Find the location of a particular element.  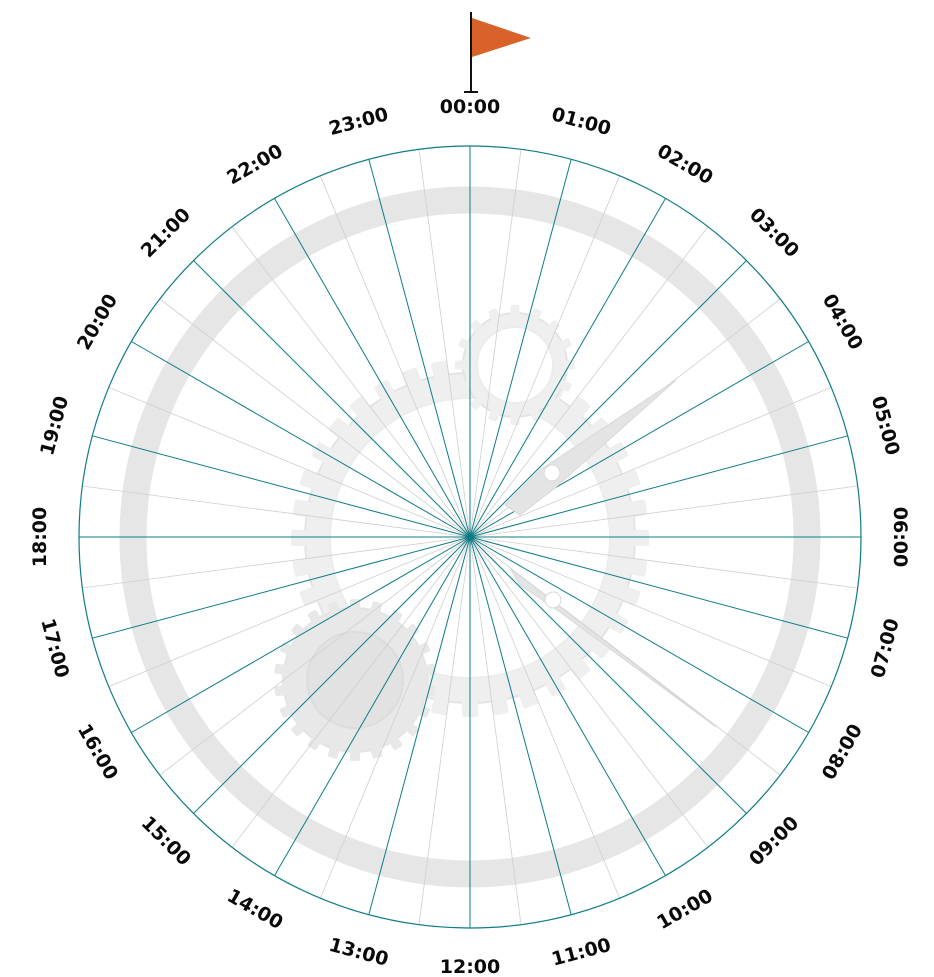

hour-label: 21:00 is located at coordinates (166, 233).